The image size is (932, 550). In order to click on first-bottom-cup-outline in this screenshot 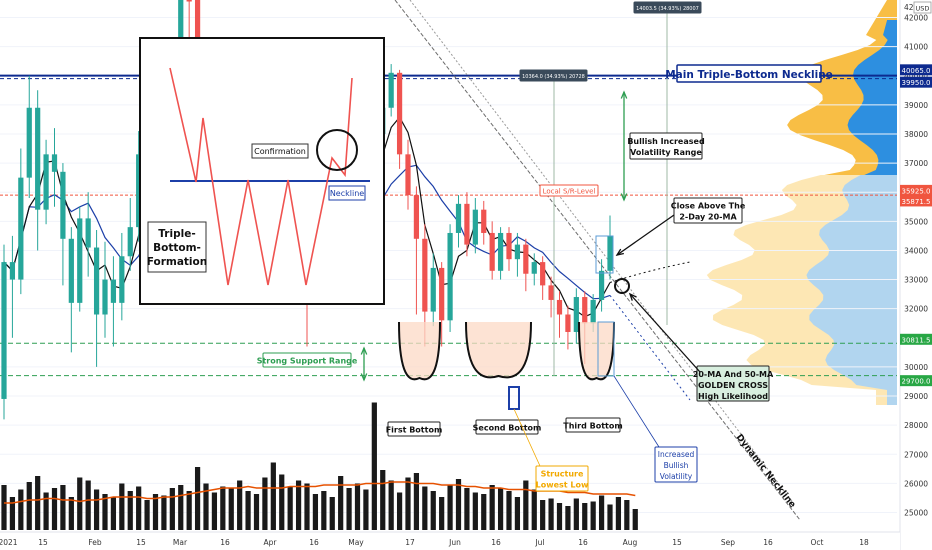, I will do `click(419, 351)`.